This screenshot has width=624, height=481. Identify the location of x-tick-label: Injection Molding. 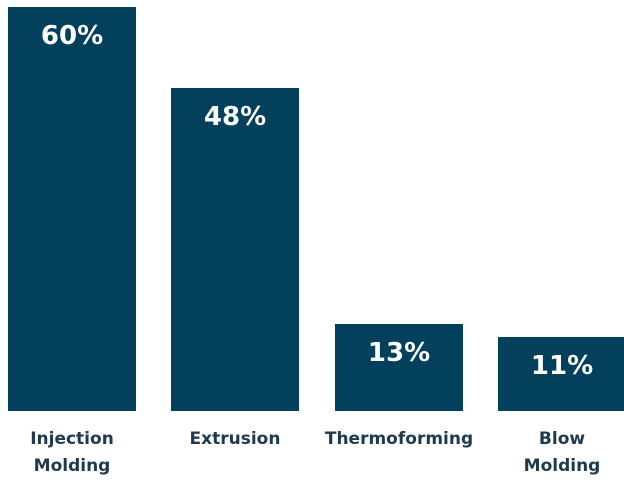
(72, 452).